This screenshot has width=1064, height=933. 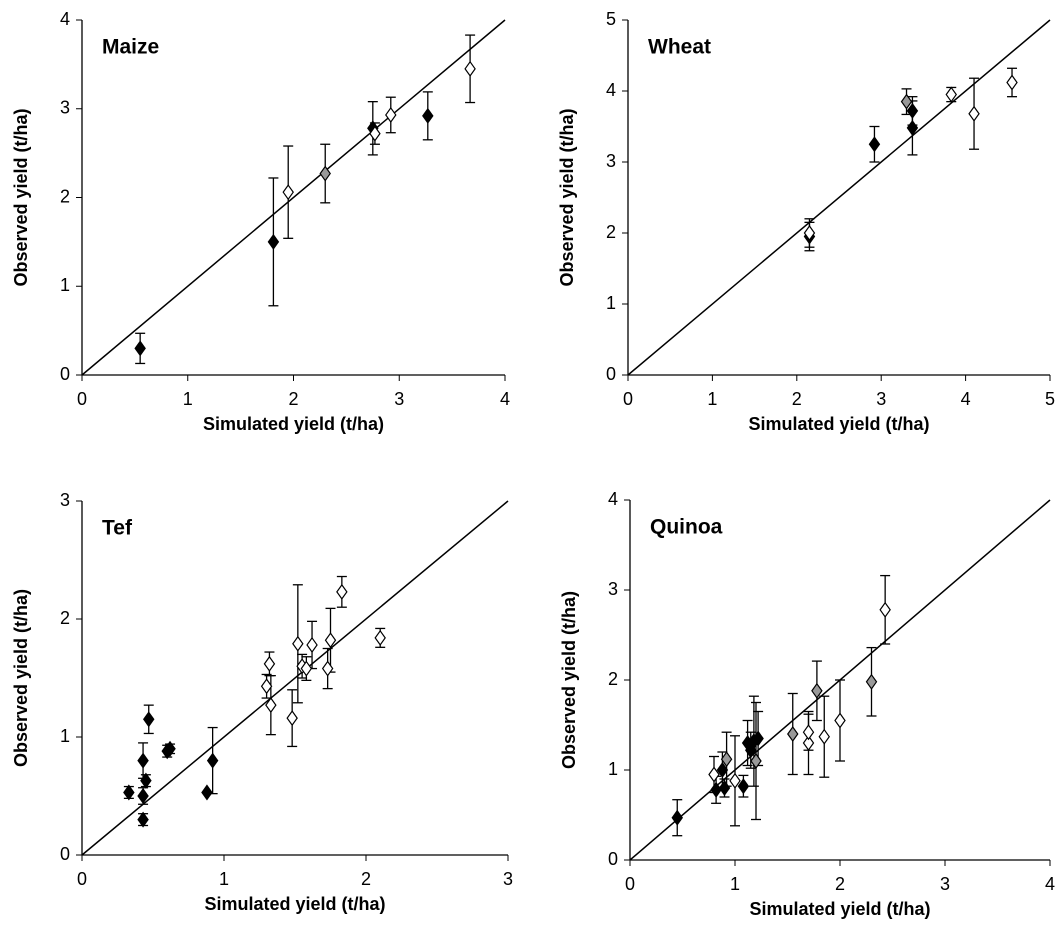 I want to click on panel-title: Wheat, so click(x=679, y=47).